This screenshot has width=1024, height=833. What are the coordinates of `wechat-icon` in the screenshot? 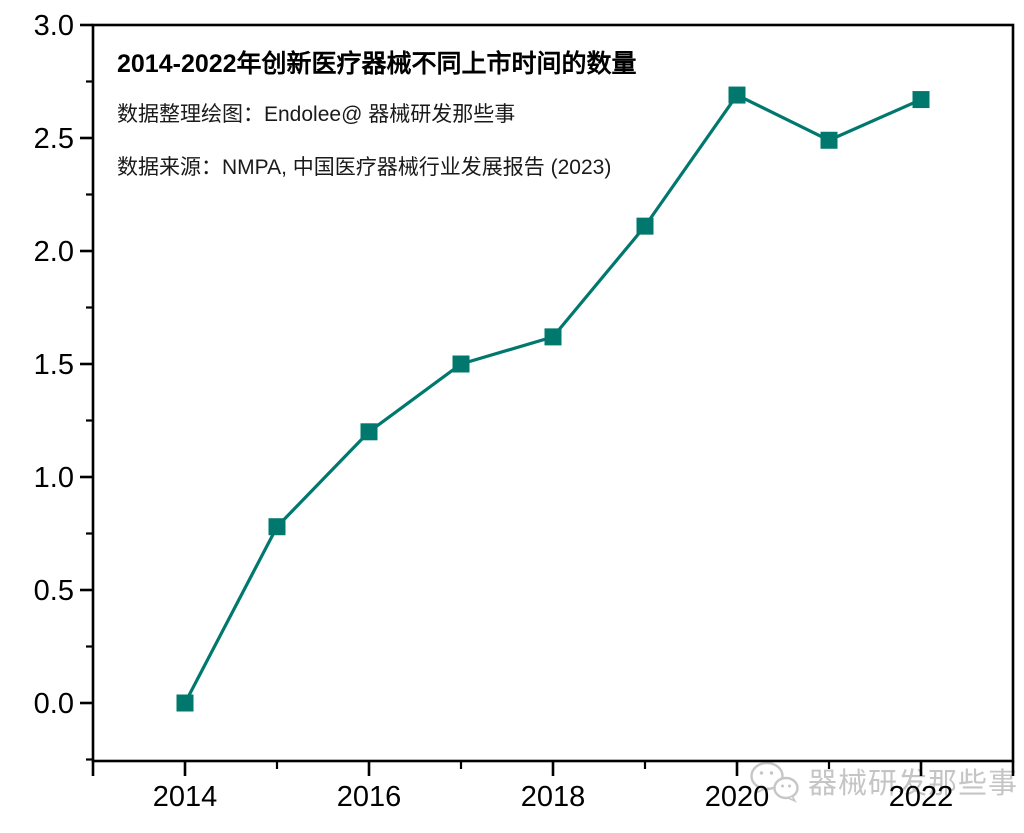 It's located at (774, 782).